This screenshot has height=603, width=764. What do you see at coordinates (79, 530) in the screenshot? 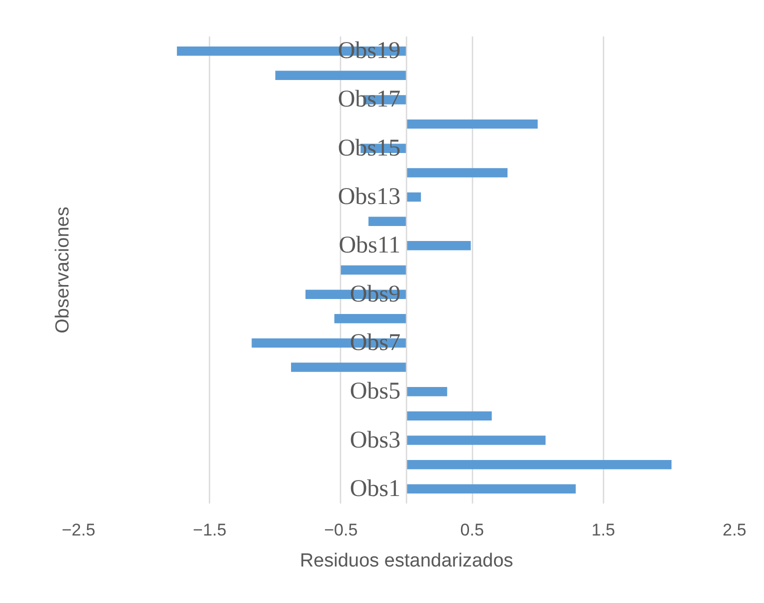
I see `x-tick-label: −2.5` at bounding box center [79, 530].